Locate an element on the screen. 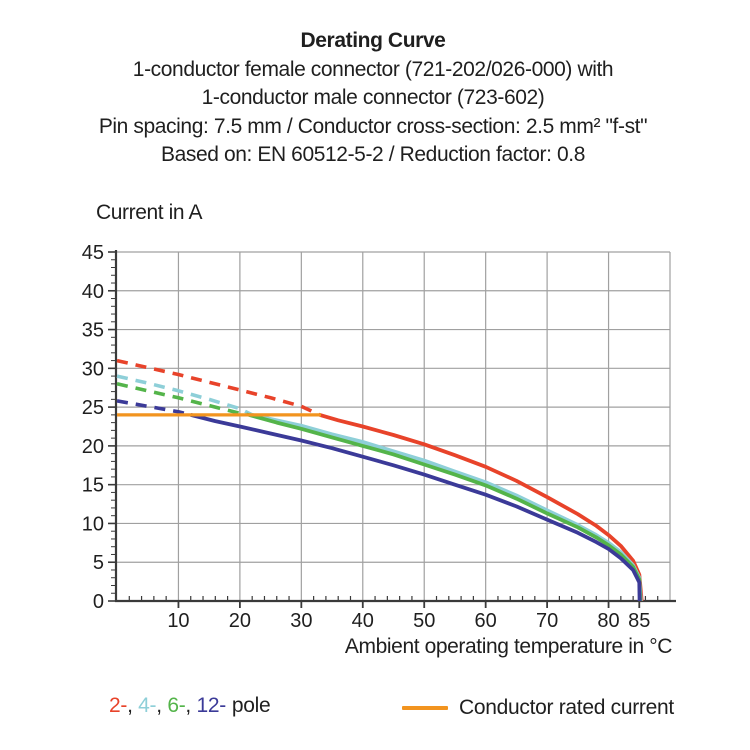  y-tick-label: 15 is located at coordinates (93, 486).